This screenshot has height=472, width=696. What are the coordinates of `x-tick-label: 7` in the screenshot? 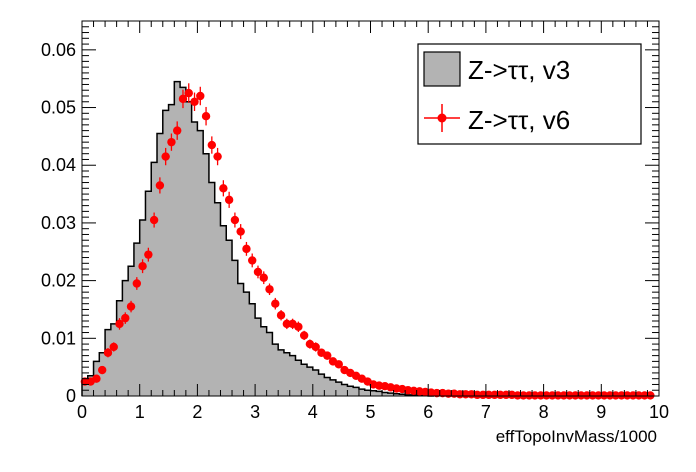 It's located at (486, 412).